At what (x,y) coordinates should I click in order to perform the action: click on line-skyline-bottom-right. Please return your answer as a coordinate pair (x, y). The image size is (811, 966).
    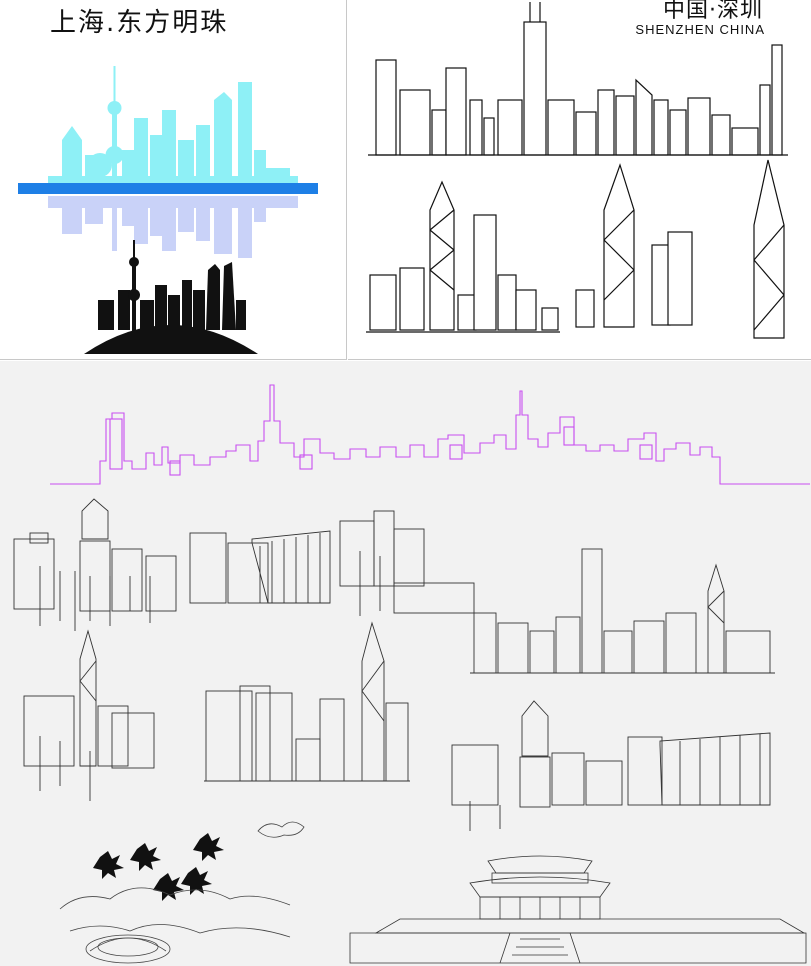
    Looking at the image, I should click on (611, 765).